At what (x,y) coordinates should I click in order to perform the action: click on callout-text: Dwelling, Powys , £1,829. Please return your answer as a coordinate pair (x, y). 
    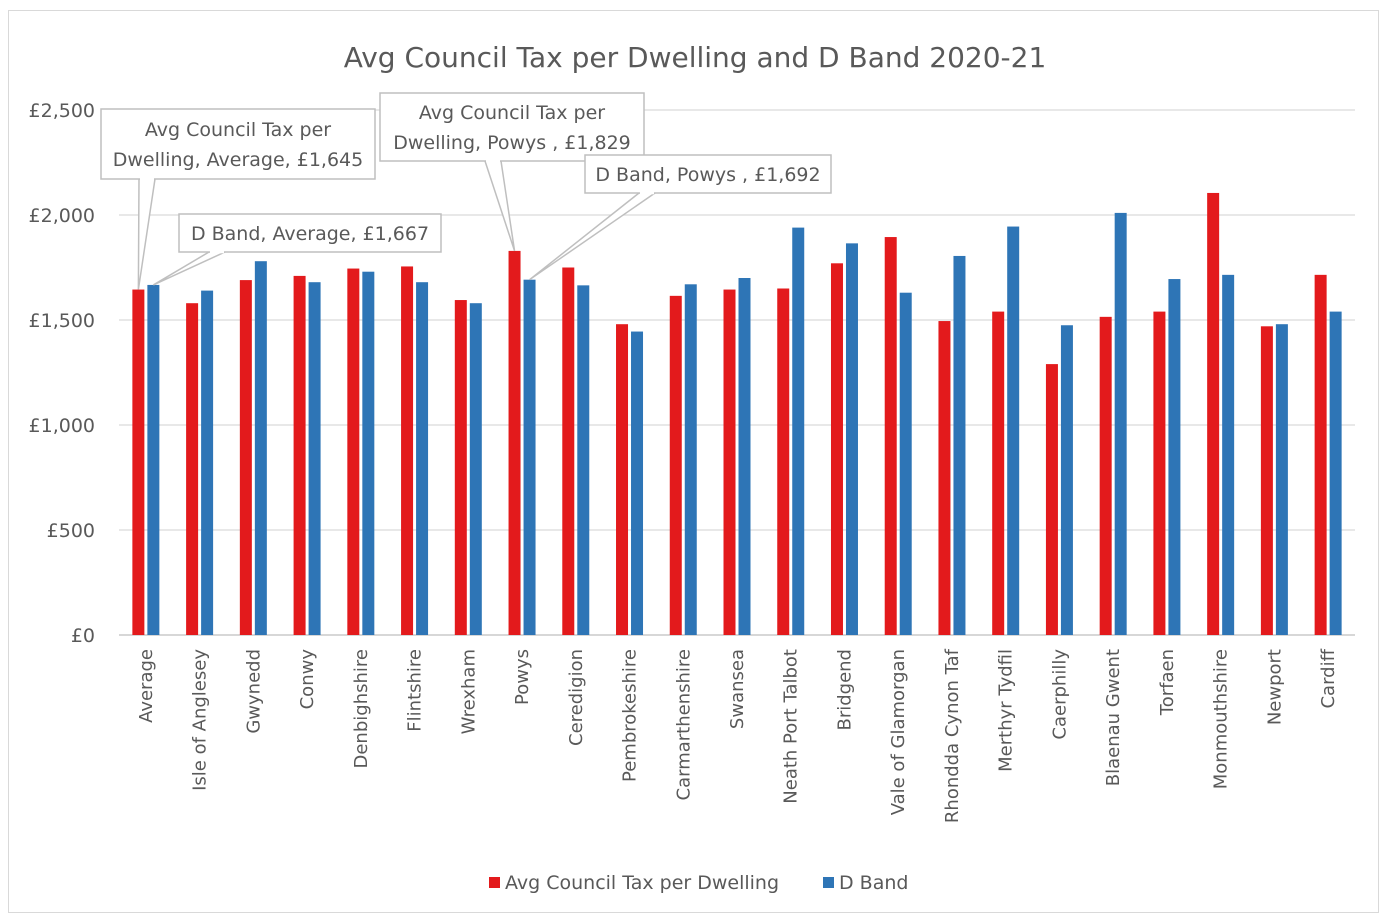
    Looking at the image, I should click on (512, 143).